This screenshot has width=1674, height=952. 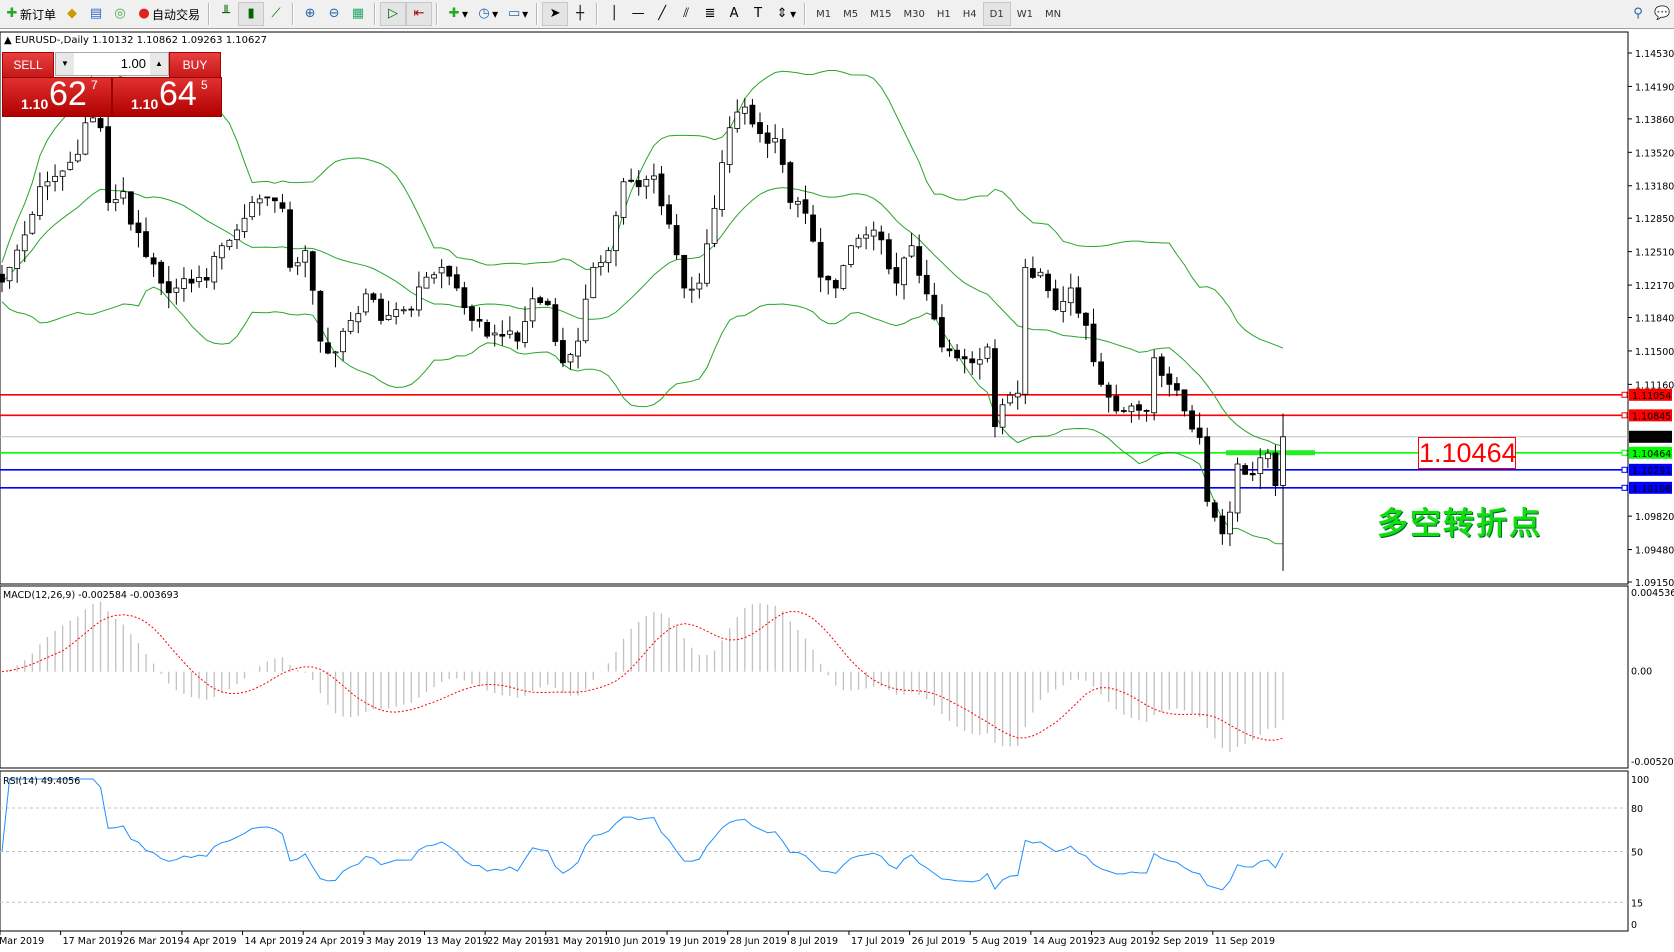 I want to click on templates-button: ▭ ▾, so click(x=518, y=13).